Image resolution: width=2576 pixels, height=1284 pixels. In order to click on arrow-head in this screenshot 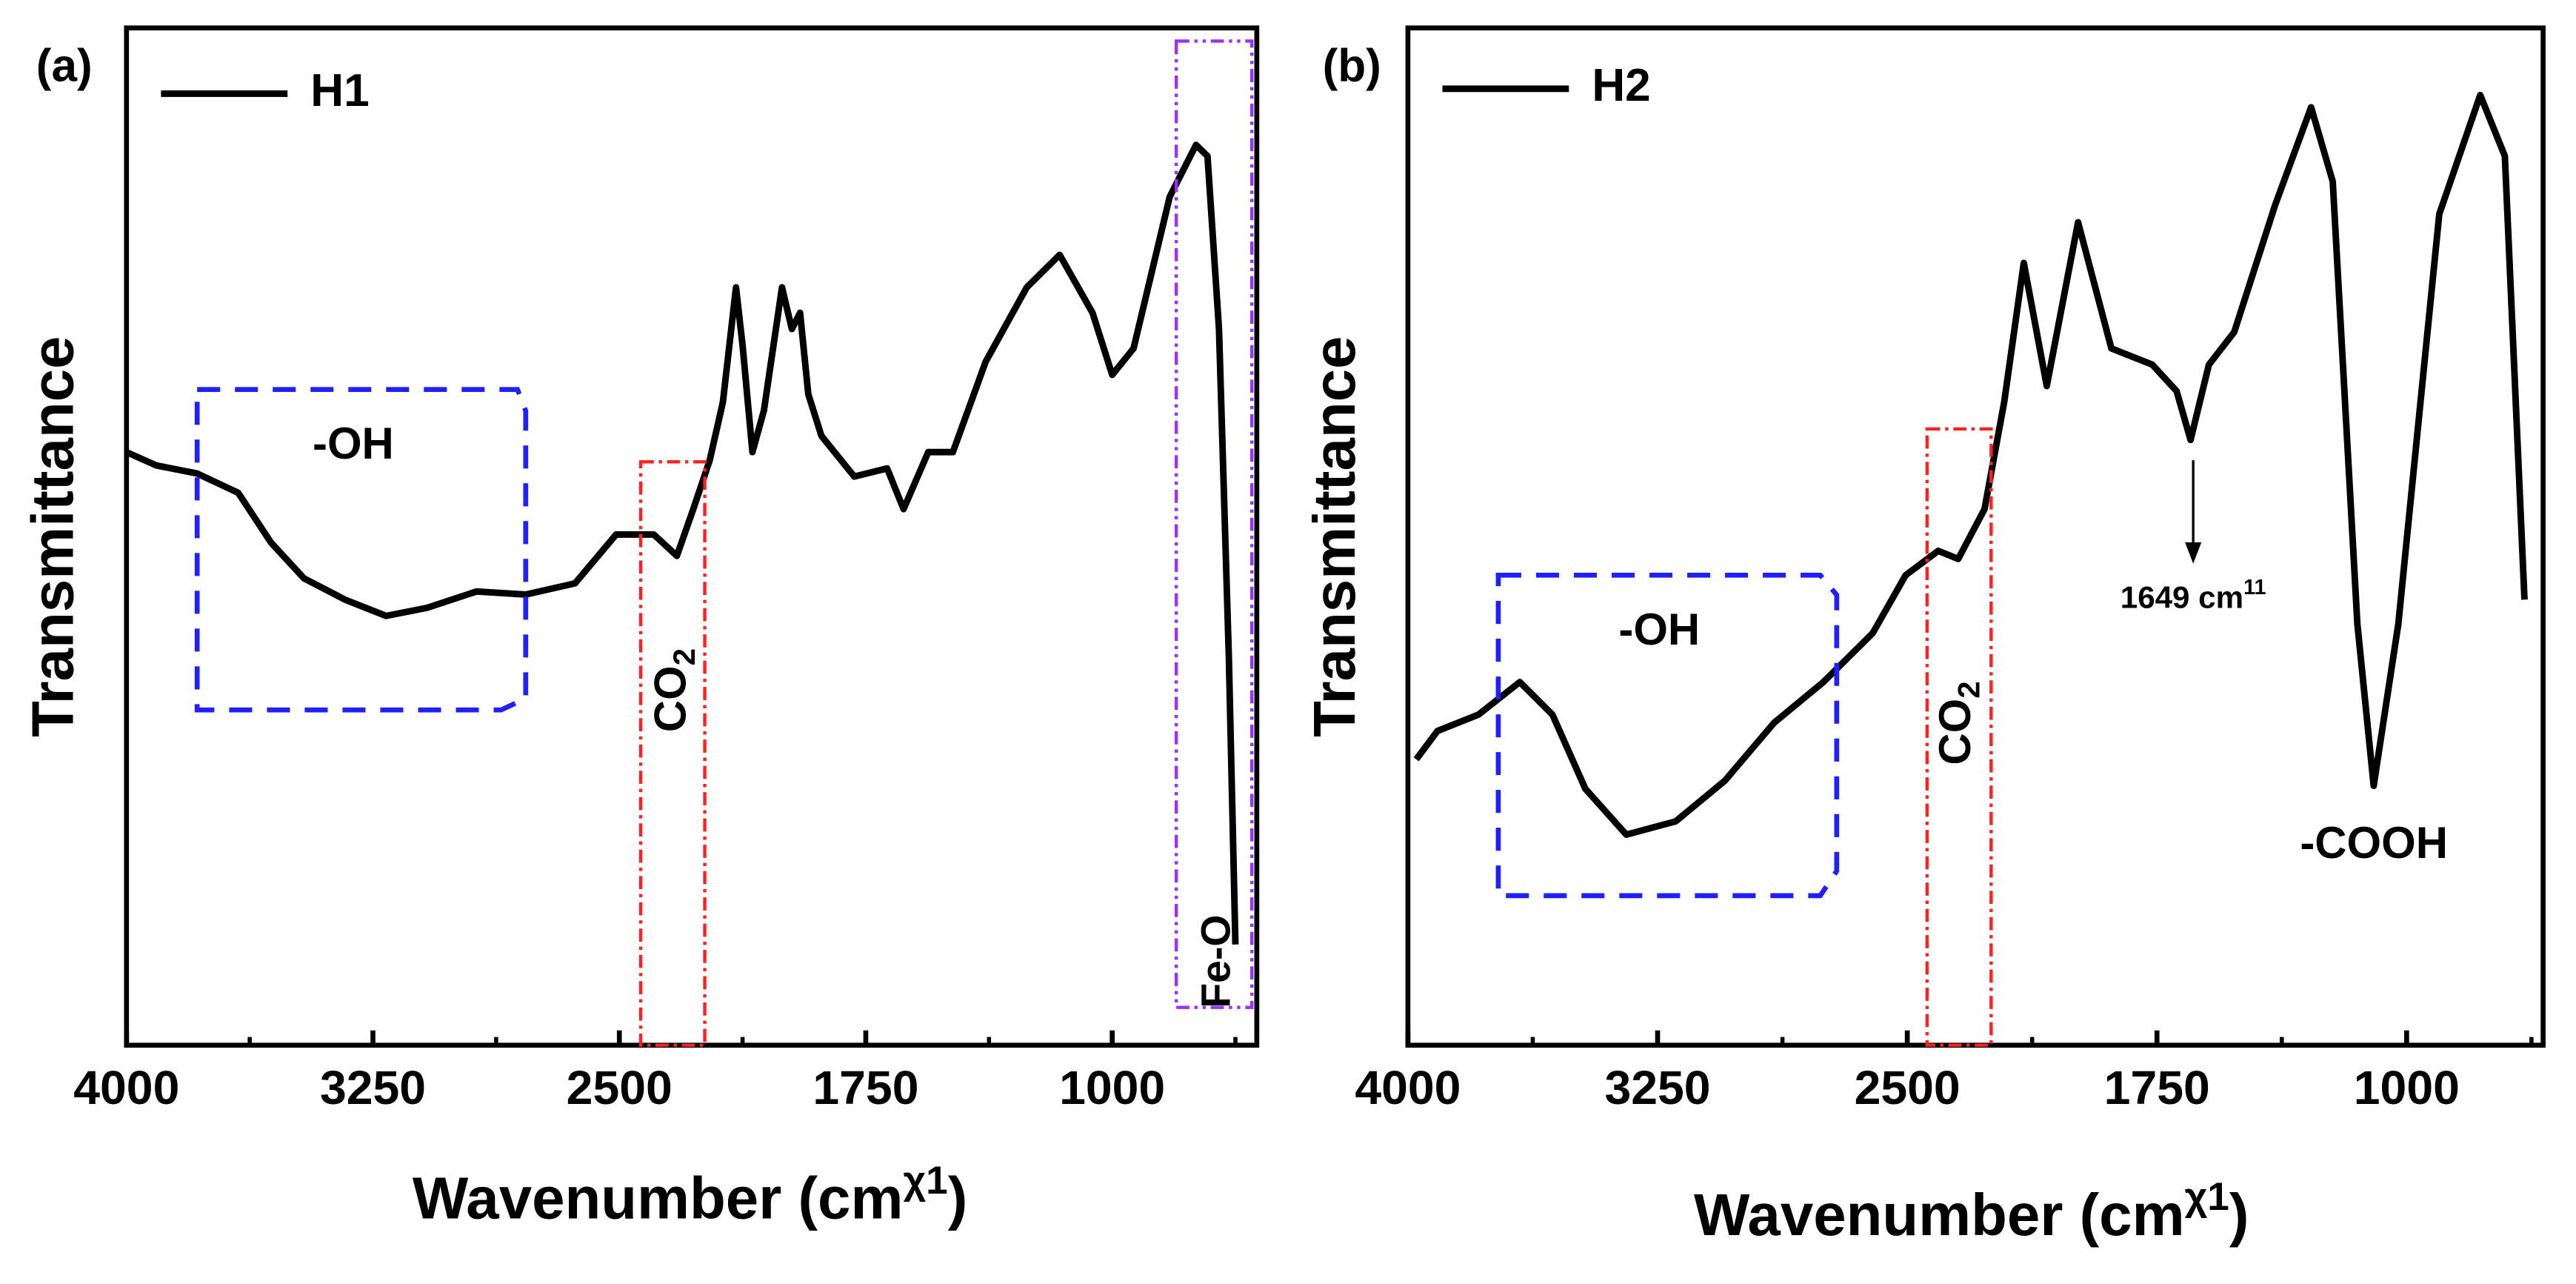, I will do `click(2193, 553)`.